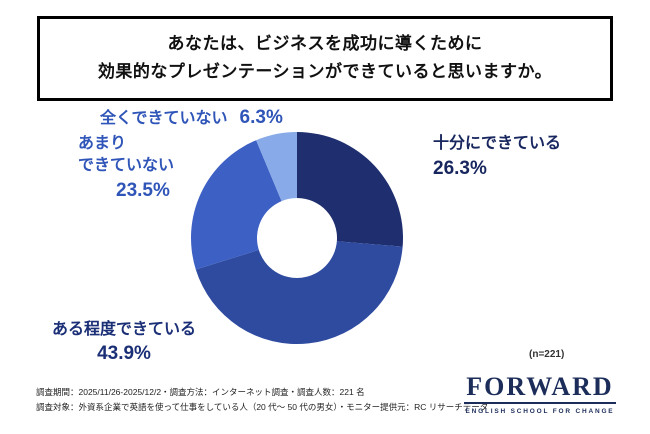  Describe the element at coordinates (540, 386) in the screenshot. I see `forward-logo-wordmark: FORWARD` at that location.